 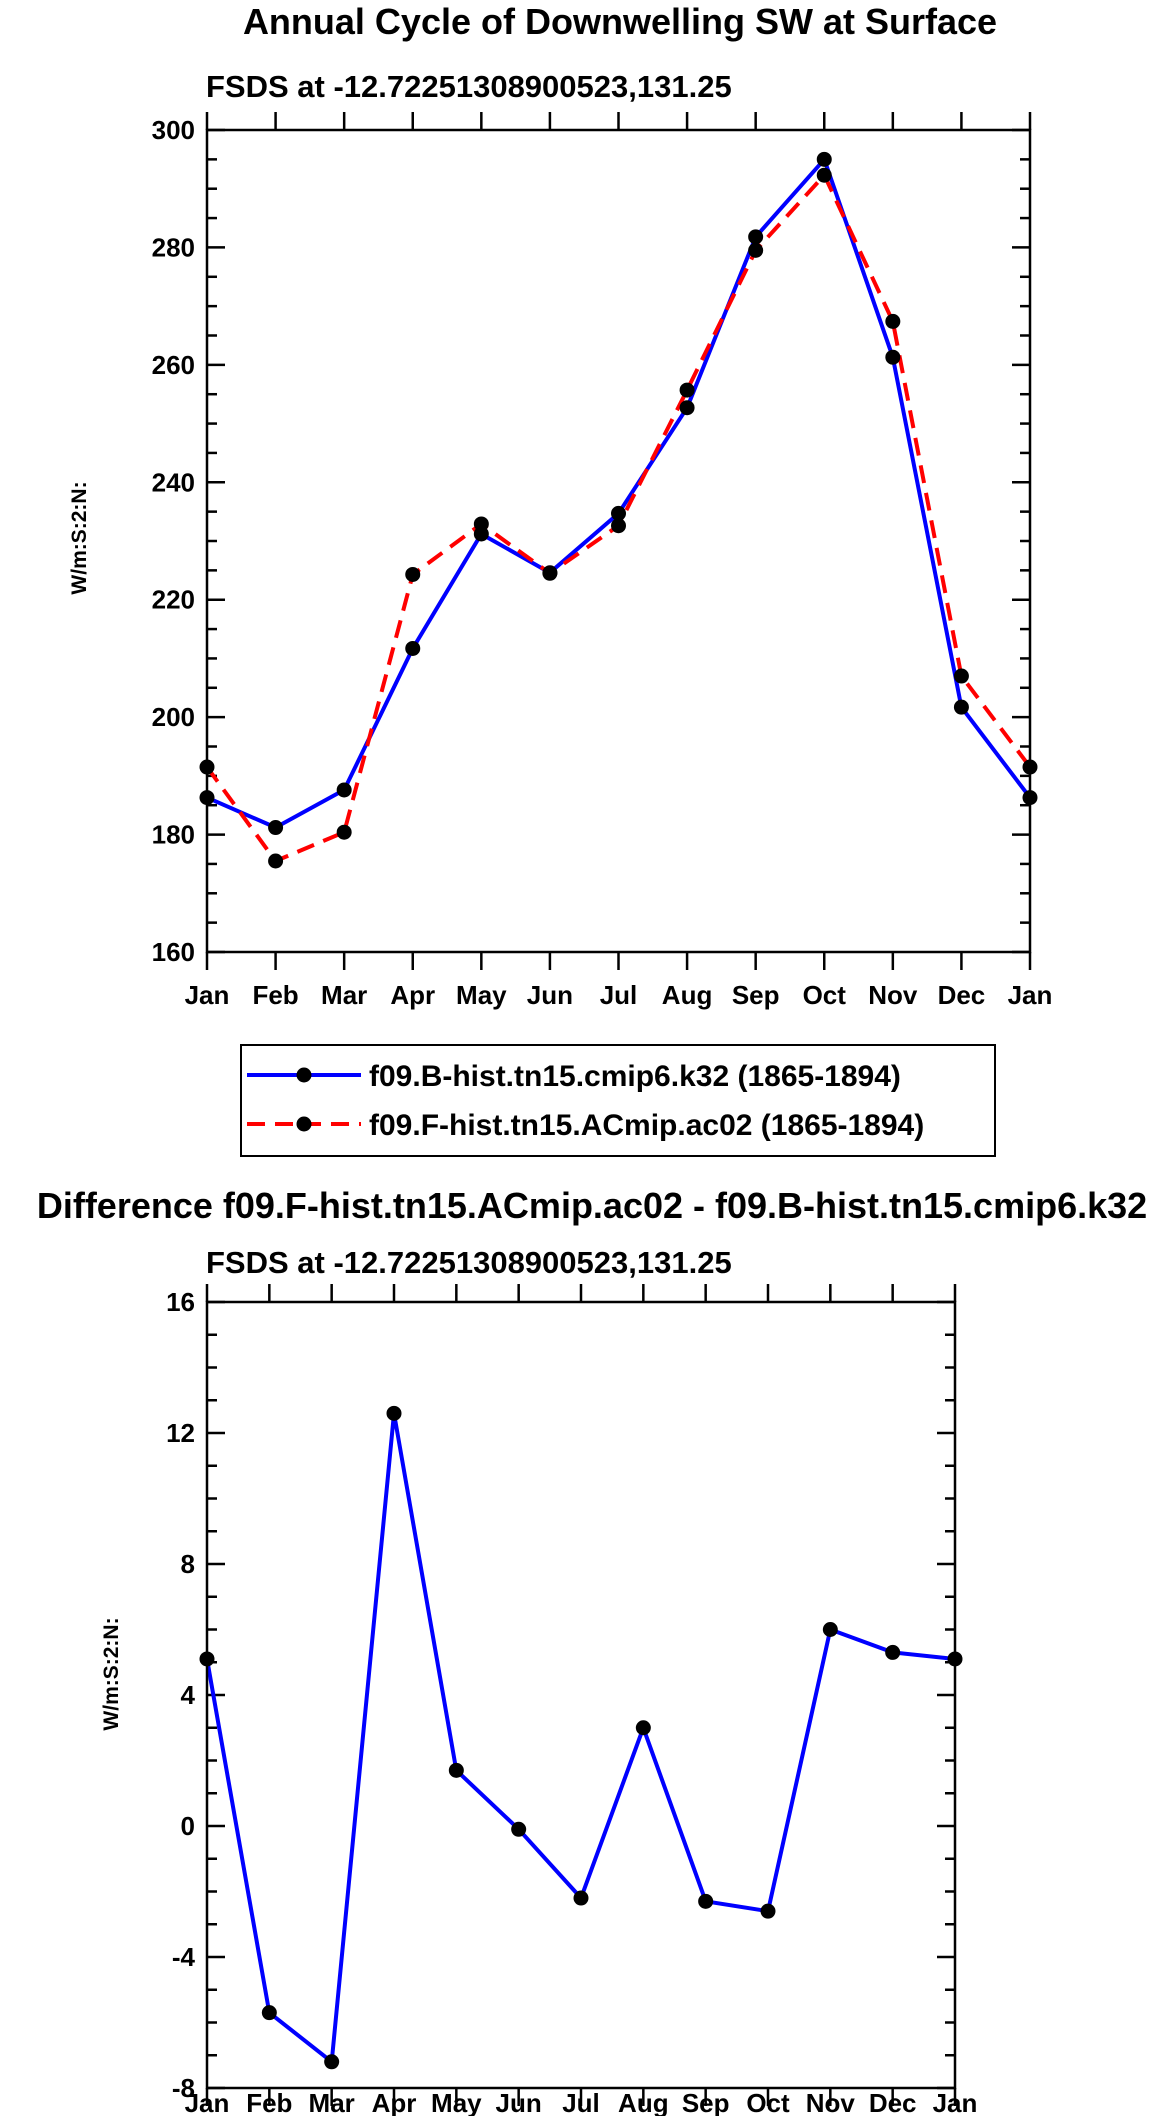 What do you see at coordinates (646, 1125) in the screenshot?
I see `legend-label-f-hist: f09.F-hist.tn15.ACmip.ac02 (1865-1894)` at bounding box center [646, 1125].